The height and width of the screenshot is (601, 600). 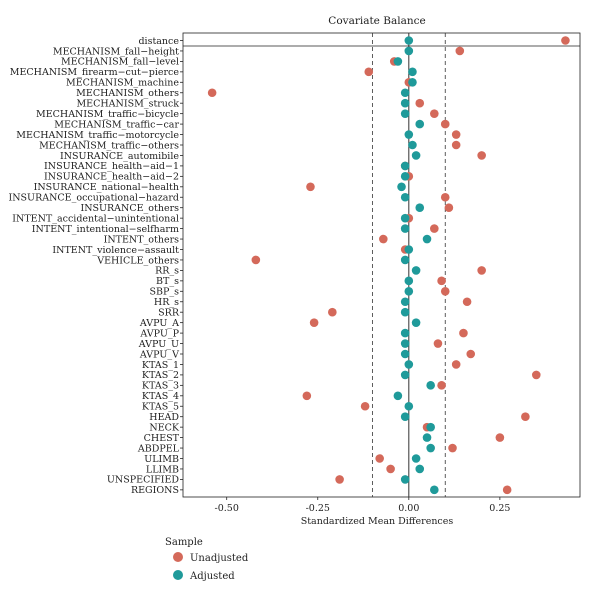 I want to click on y-label-head: HEAD, so click(x=164, y=417).